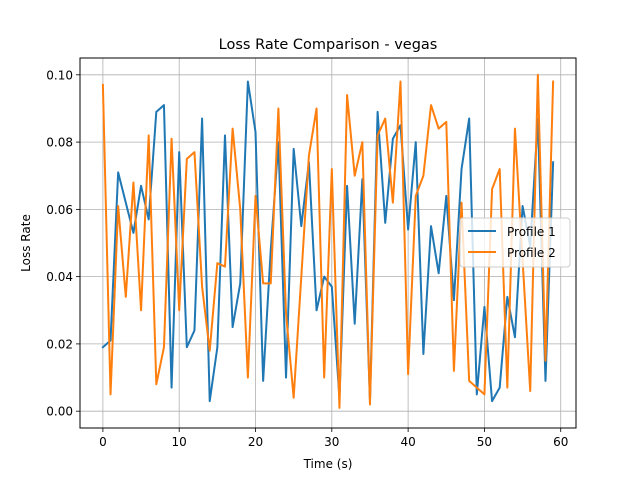 Image resolution: width=640 pixels, height=480 pixels. What do you see at coordinates (331, 442) in the screenshot?
I see `x-tick-label: 30` at bounding box center [331, 442].